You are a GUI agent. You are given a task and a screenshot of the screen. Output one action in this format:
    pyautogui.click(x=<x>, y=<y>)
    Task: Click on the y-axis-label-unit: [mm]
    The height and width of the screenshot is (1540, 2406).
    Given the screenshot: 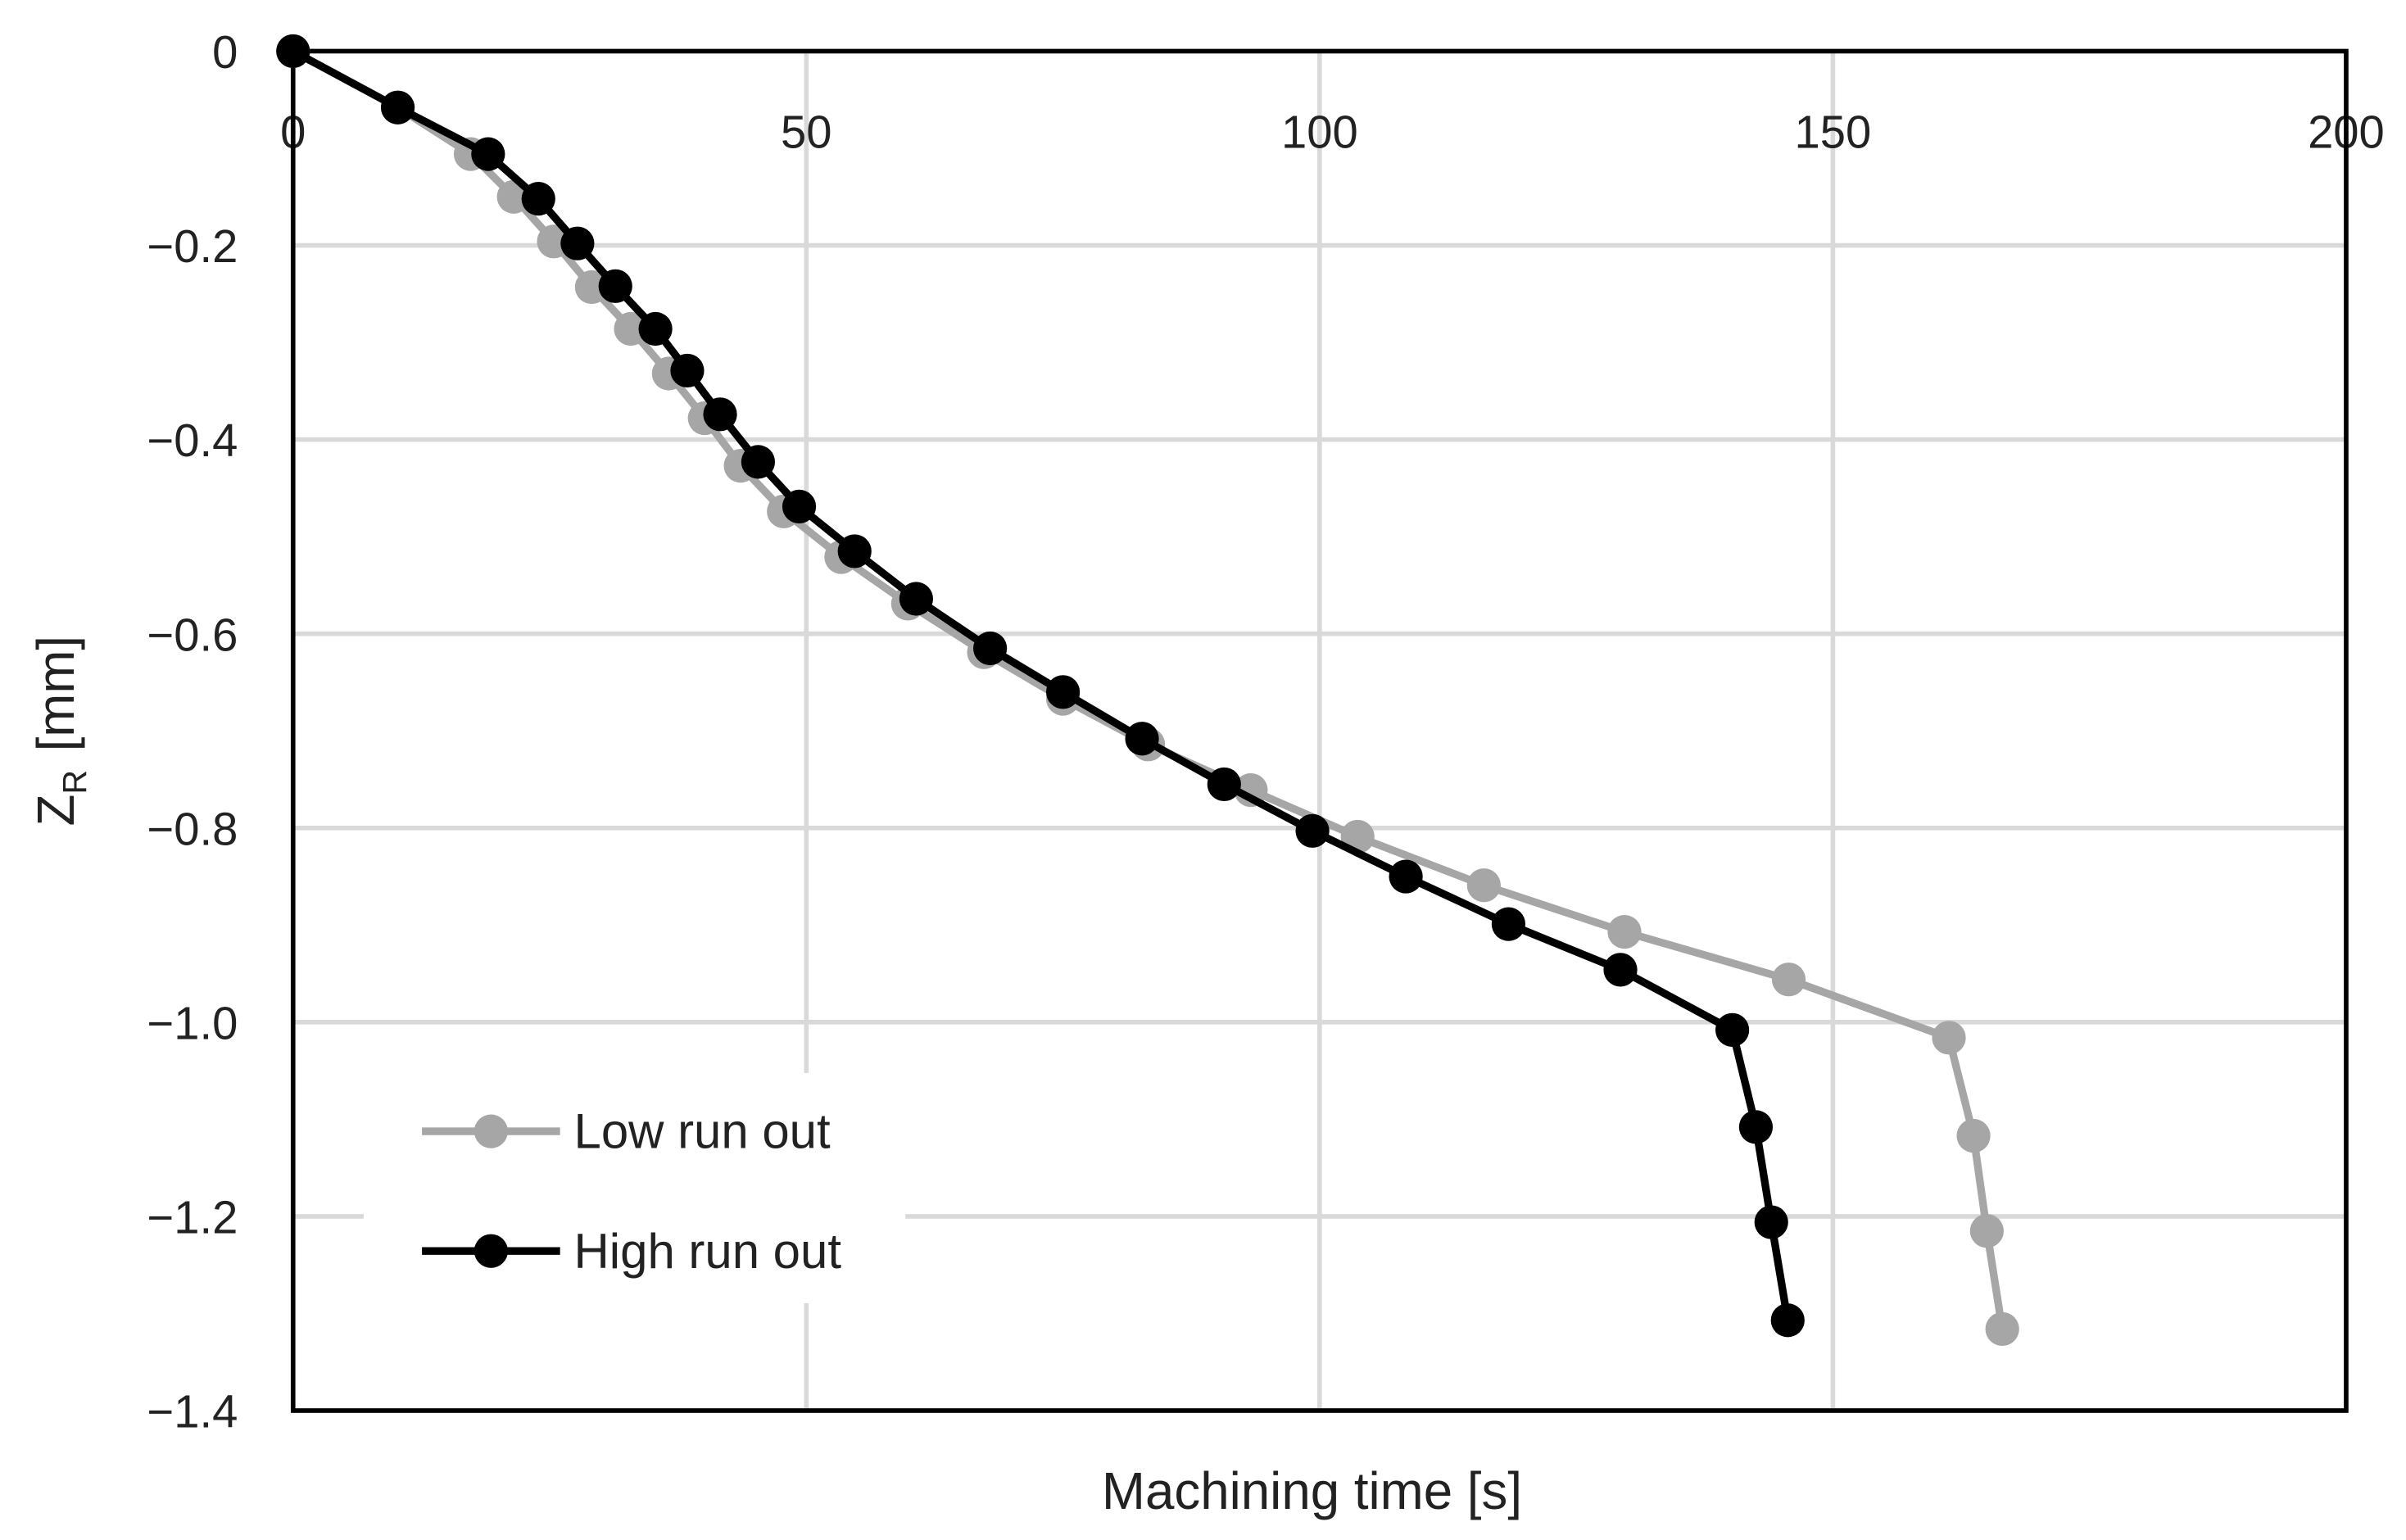 What is the action you would take?
    pyautogui.click(x=56, y=693)
    